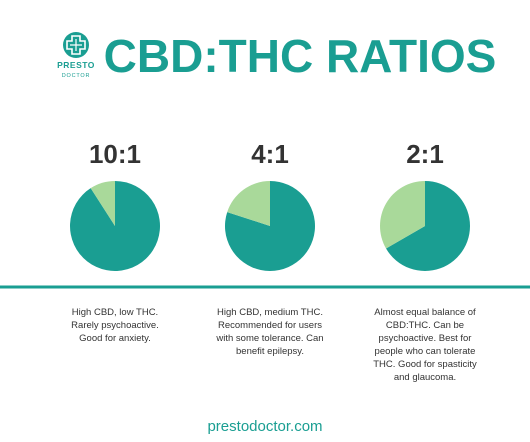  I want to click on pie-title: 10:1, so click(115, 154).